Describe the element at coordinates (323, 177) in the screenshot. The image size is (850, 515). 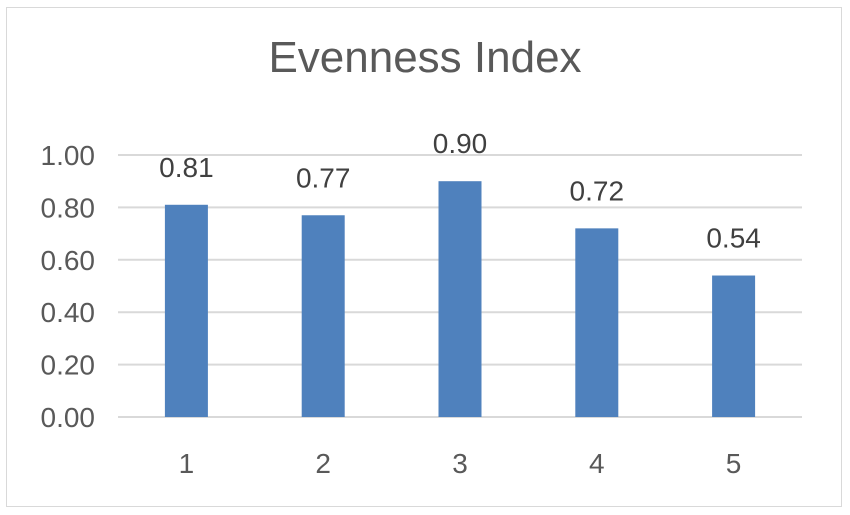
I see `data-label-2: 0.77` at that location.